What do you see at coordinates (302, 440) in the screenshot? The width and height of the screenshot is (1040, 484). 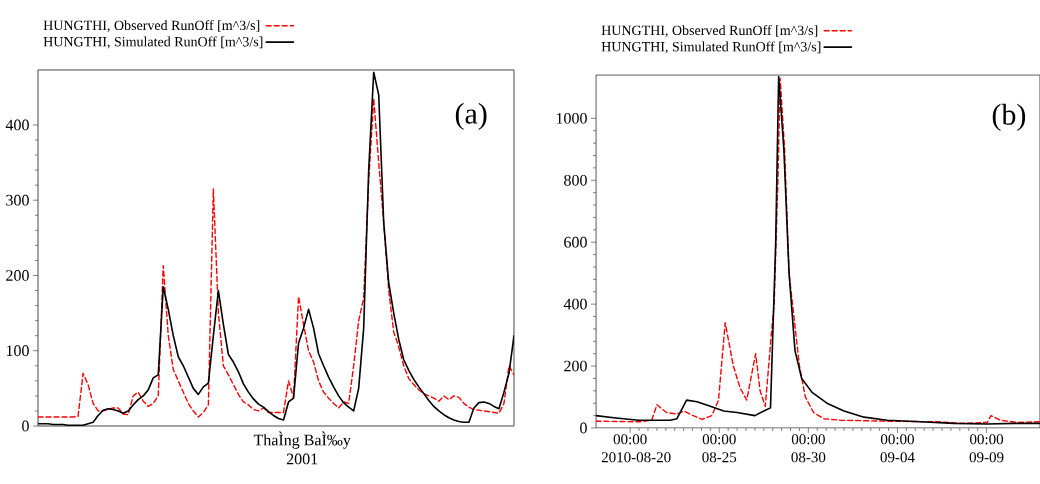 I see `x-axis-title: ThaÌng BaÌ‰y` at bounding box center [302, 440].